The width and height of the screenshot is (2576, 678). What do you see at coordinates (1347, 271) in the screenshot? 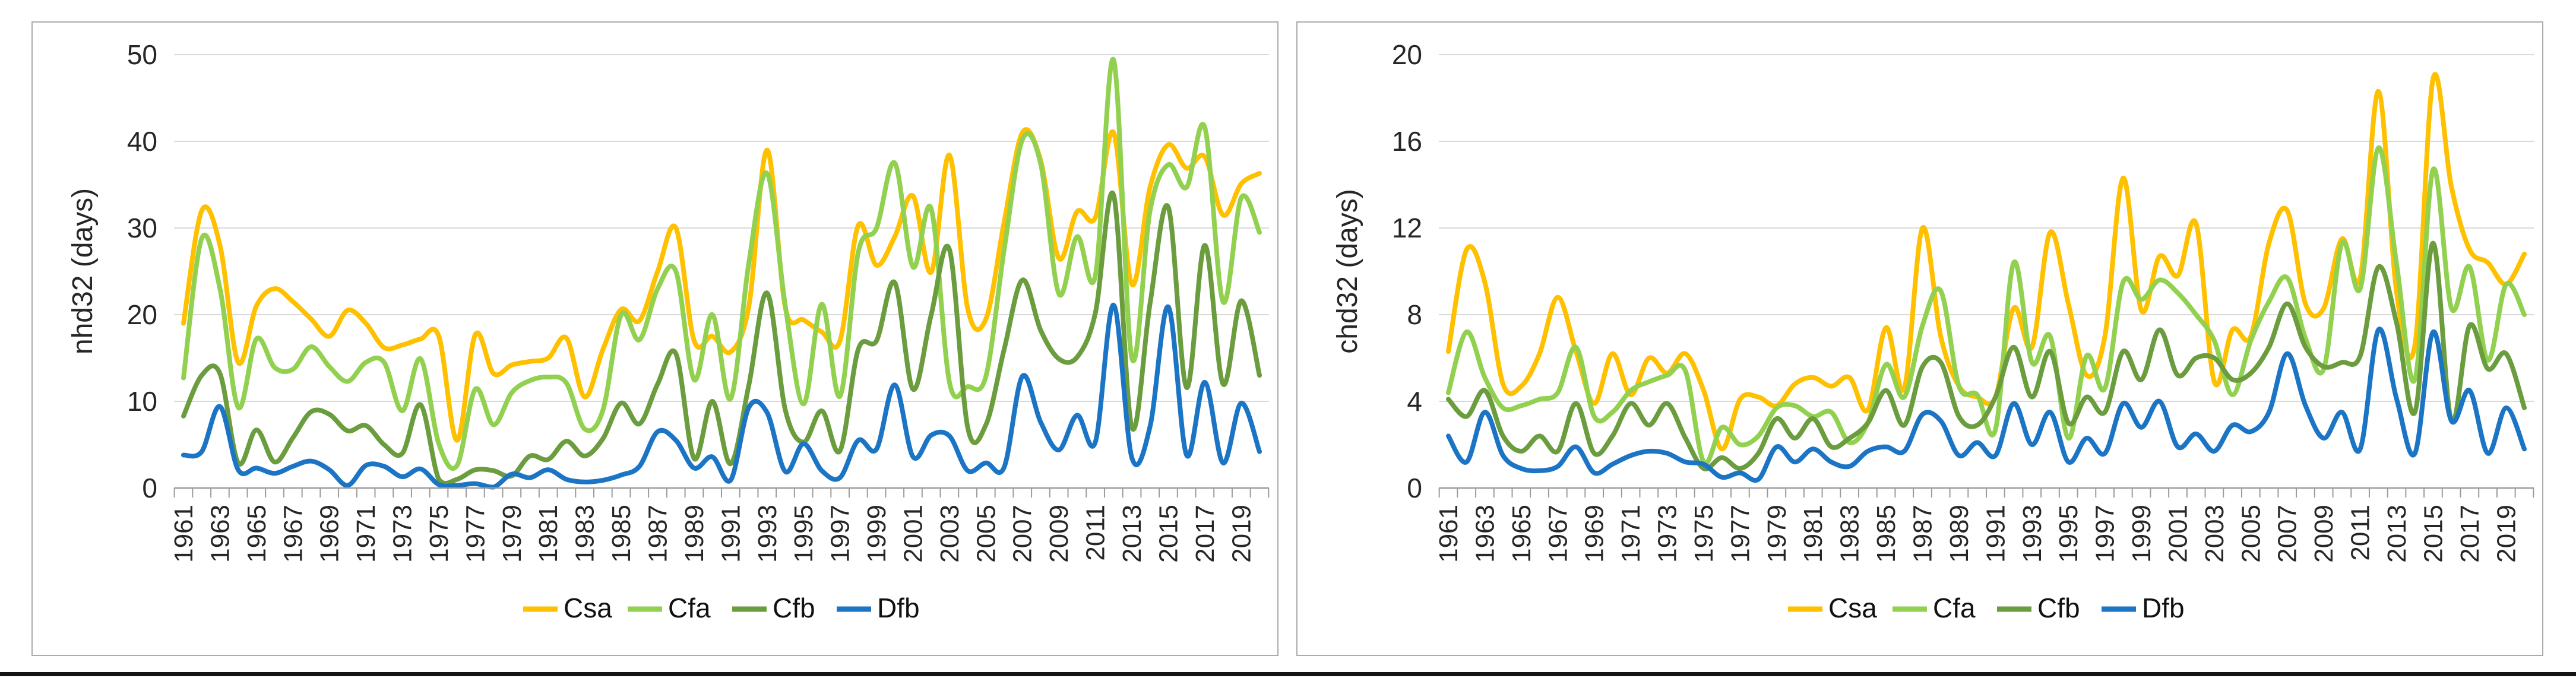
I see `y-axis-title: chd32 (days)` at bounding box center [1347, 271].